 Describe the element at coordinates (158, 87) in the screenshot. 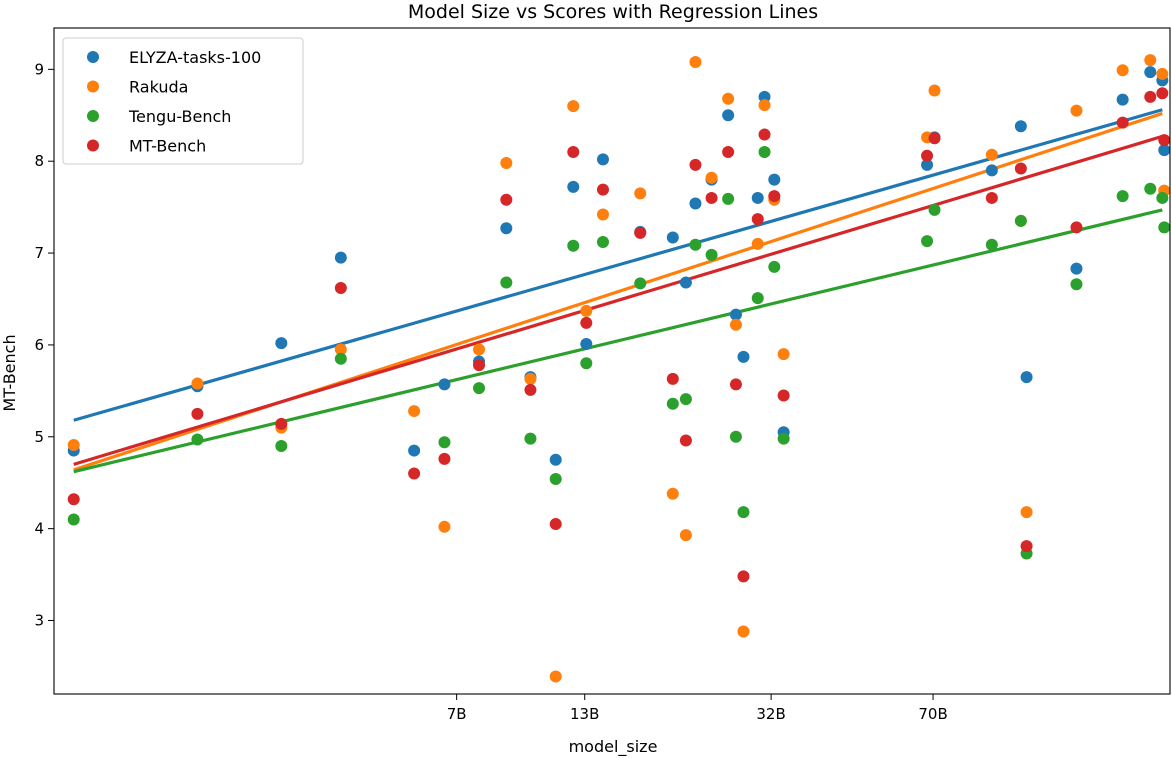

I see `legend-label: Rakuda` at that location.